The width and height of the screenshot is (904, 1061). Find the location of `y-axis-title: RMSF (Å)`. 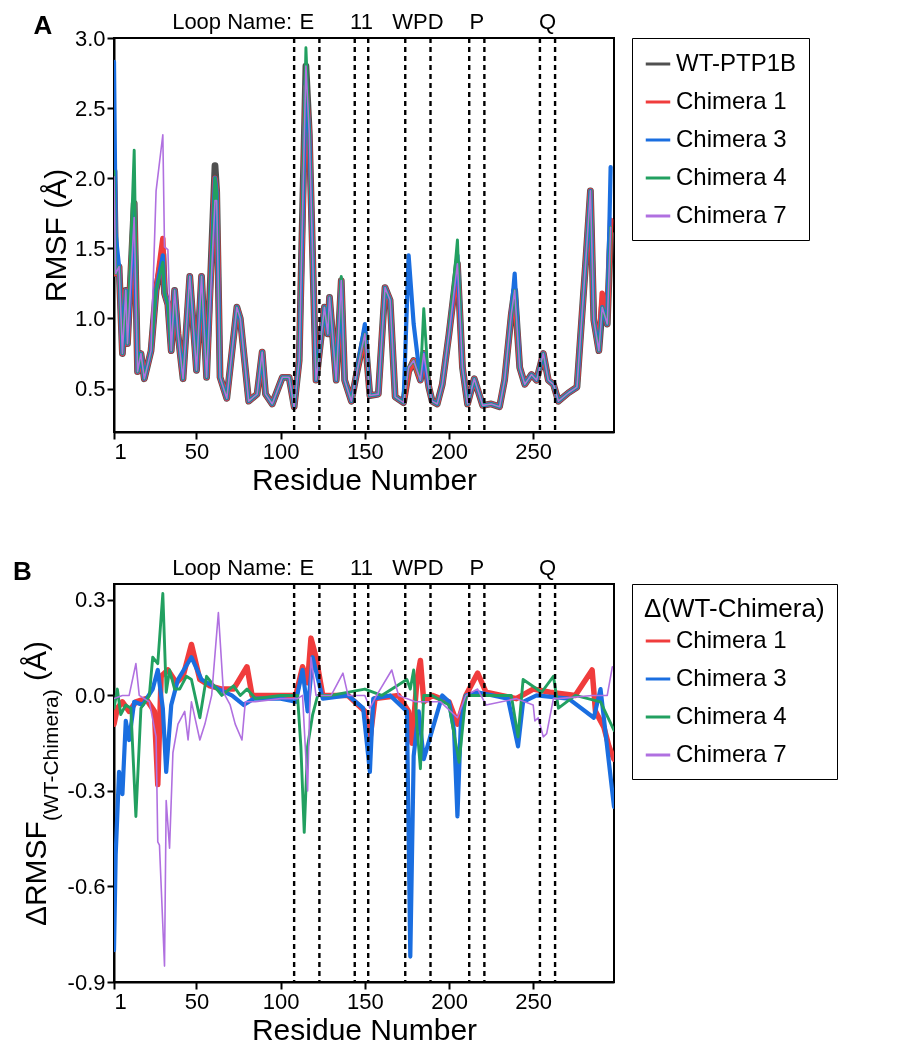

y-axis-title: RMSF (Å) is located at coordinates (55, 235).